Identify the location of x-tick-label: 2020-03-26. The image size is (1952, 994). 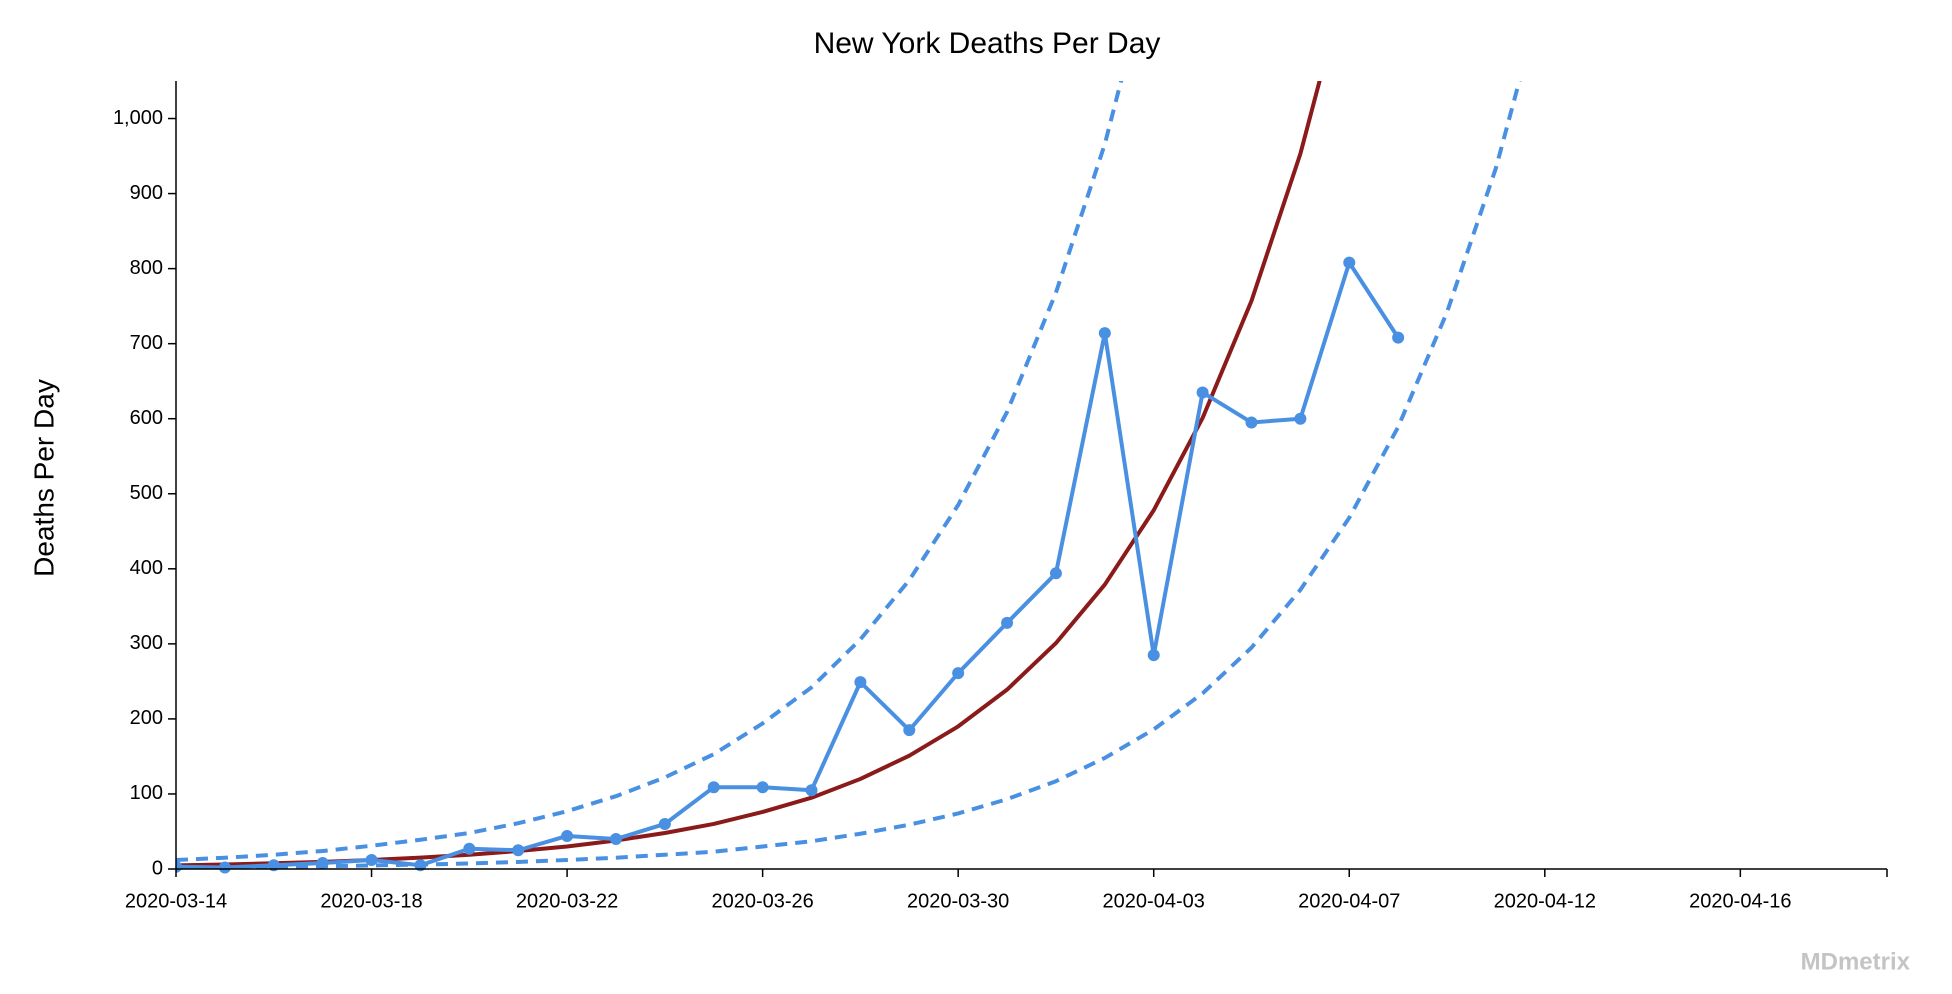
(762, 901).